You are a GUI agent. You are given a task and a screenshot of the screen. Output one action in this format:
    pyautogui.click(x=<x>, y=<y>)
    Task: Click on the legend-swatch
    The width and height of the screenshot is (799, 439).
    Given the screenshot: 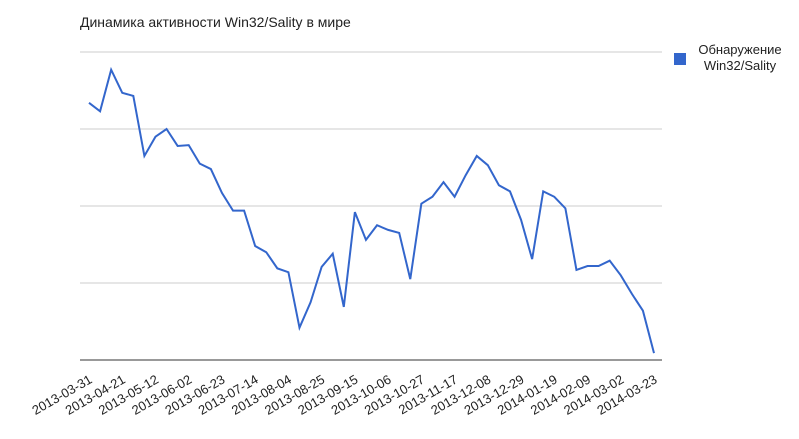 What is the action you would take?
    pyautogui.click(x=680, y=59)
    